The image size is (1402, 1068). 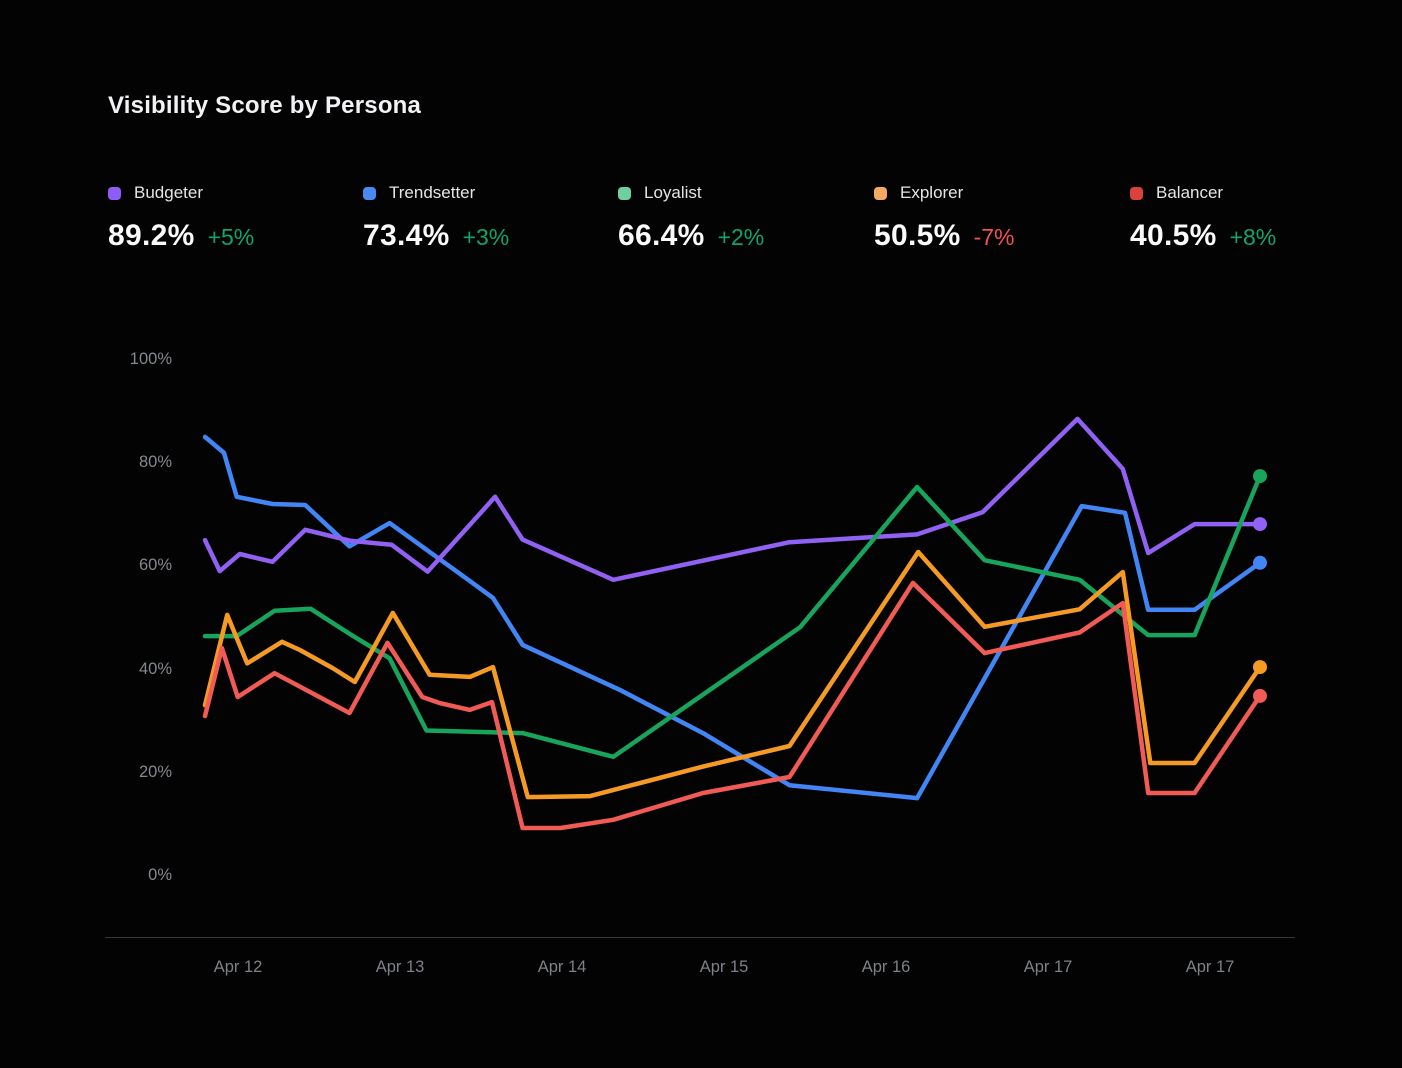 I want to click on x-tick-apr16: Apr 16, so click(x=886, y=967).